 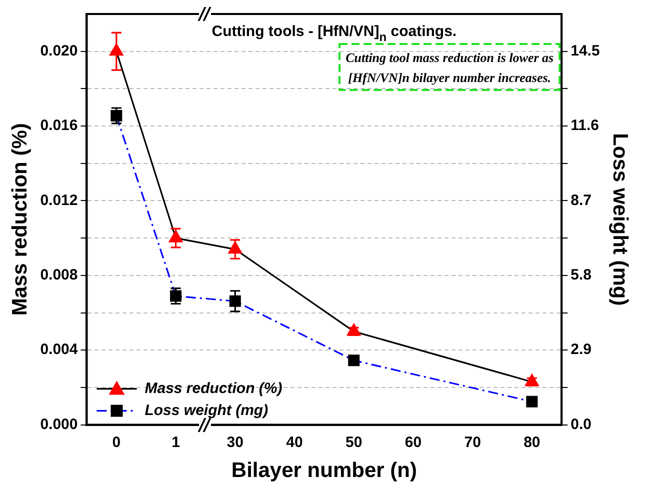 What do you see at coordinates (59, 424) in the screenshot?
I see `y-tick-label: 0.000` at bounding box center [59, 424].